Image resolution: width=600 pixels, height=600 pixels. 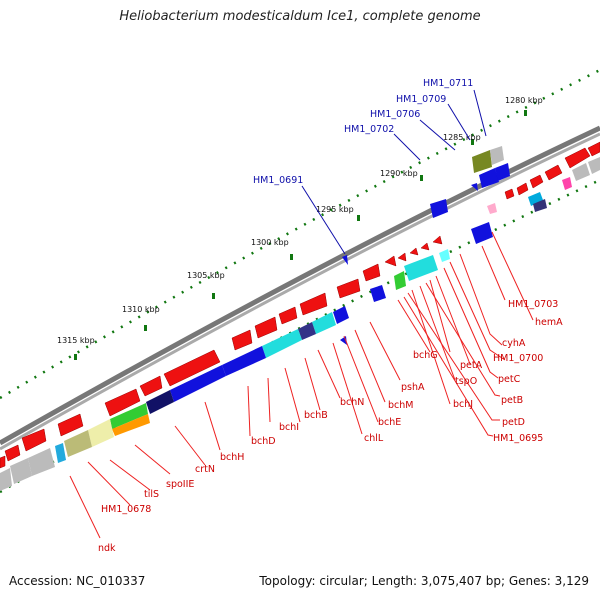 What do you see at coordinates (413, 387) in the screenshot?
I see `label-pshA: pshA` at bounding box center [413, 387].